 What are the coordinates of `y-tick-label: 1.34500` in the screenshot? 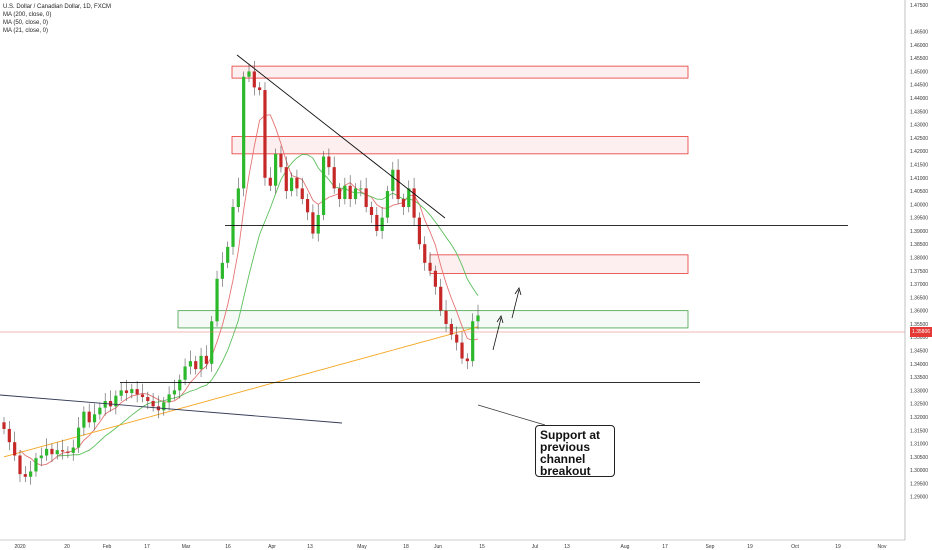 It's located at (919, 352).